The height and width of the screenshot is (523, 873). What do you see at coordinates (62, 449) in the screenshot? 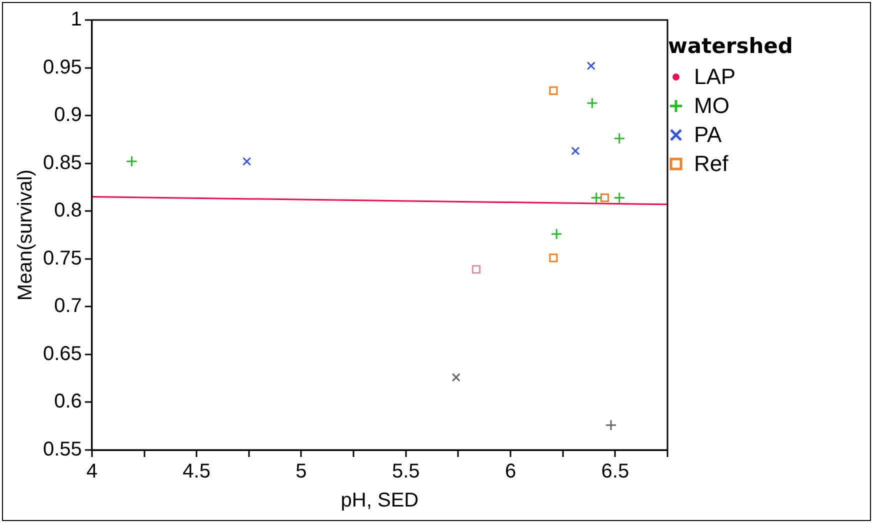
I see `y-tick-label: 0.55` at bounding box center [62, 449].